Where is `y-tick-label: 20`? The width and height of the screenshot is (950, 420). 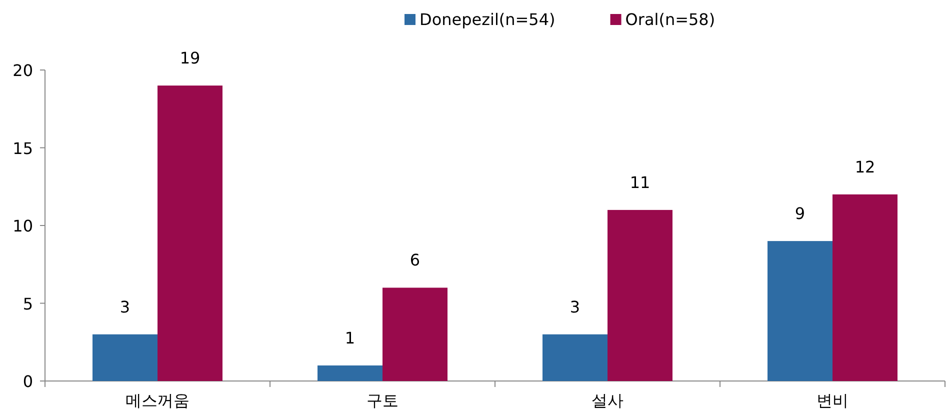 y-tick-label: 20 is located at coordinates (22, 70).